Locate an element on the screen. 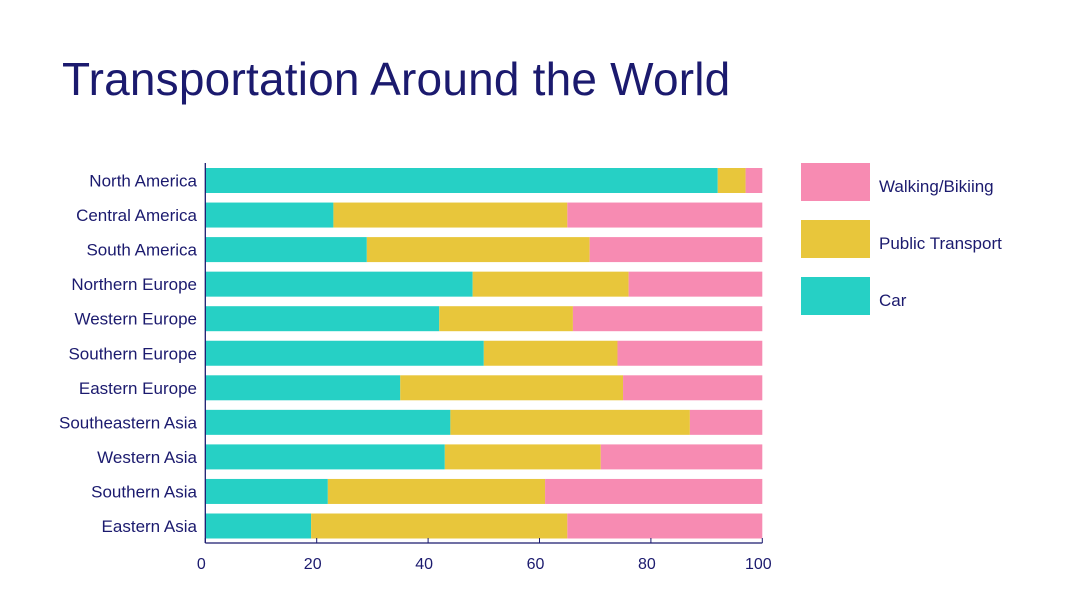 This screenshot has height=612, width=1067. bar-northern-europe-public-transport is located at coordinates (550, 284).